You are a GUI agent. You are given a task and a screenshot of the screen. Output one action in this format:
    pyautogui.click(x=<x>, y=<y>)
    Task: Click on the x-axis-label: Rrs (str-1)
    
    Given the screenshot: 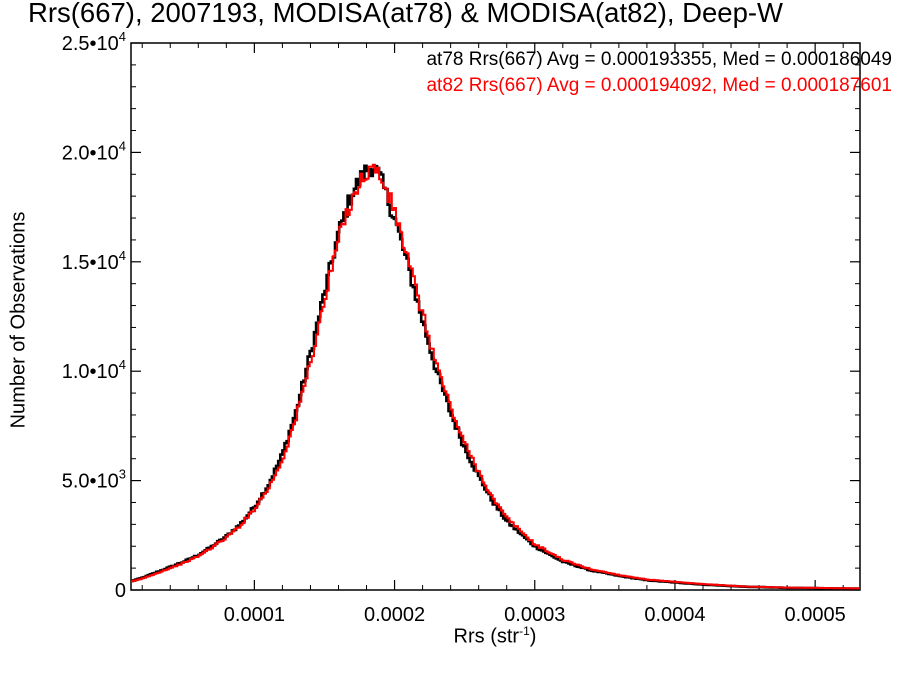 What is the action you would take?
    pyautogui.click(x=495, y=636)
    